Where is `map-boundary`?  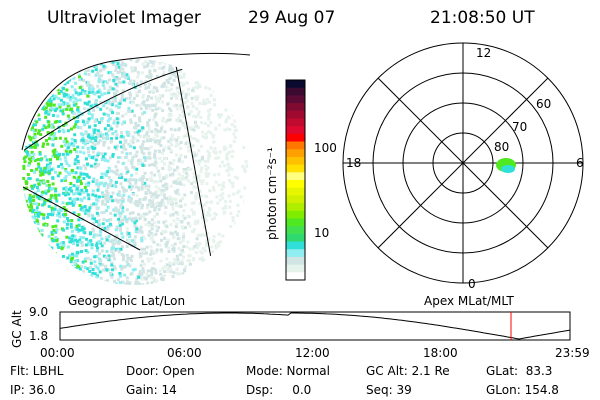
map-boundary is located at coordinates (136, 101).